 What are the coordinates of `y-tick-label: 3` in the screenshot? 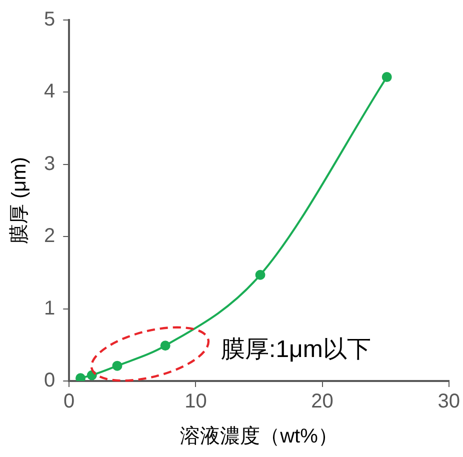 It's located at (50, 163).